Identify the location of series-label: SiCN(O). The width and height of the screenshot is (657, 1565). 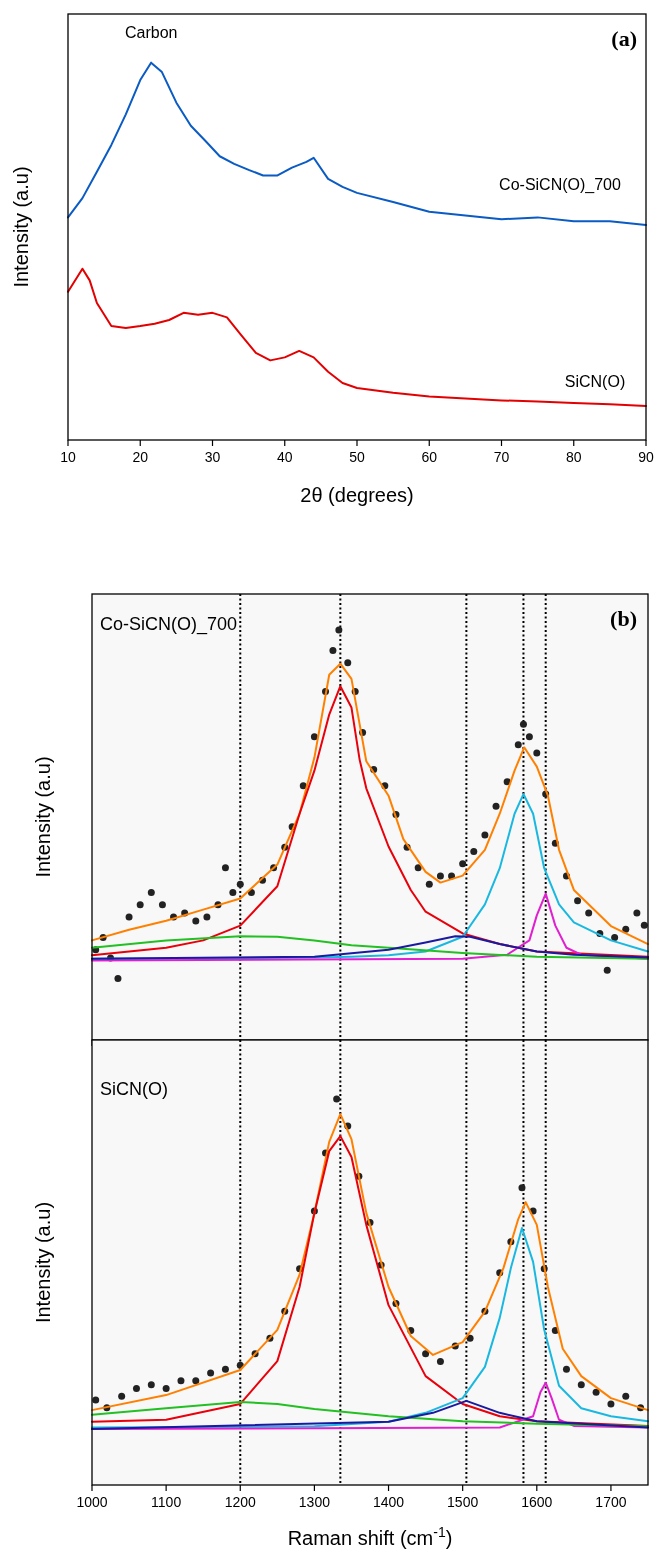
(595, 381).